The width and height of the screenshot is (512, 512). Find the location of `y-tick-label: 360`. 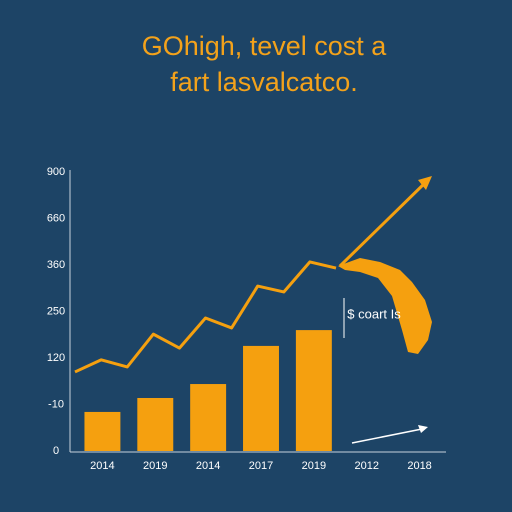

y-tick-label: 360 is located at coordinates (56, 265).